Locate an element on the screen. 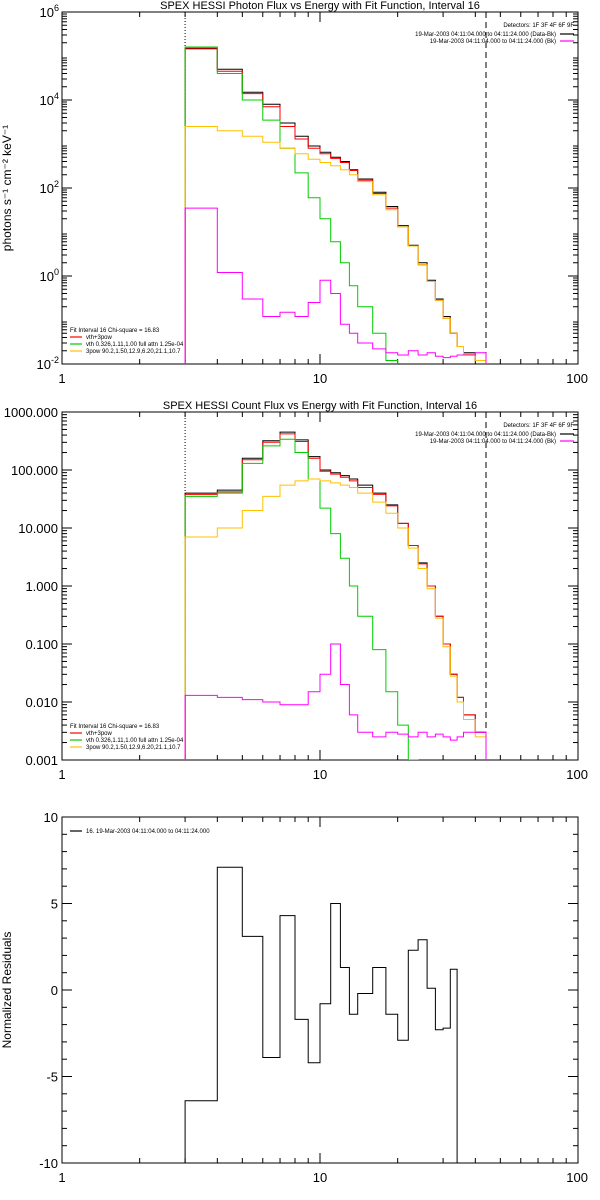  y-tick-label: 10² is located at coordinates (49, 187).